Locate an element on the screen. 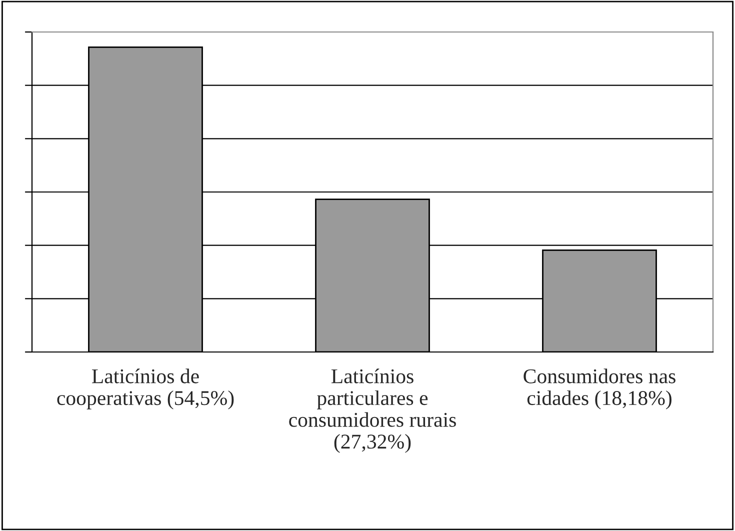 Image resolution: width=735 pixels, height=531 pixels. x-tick-label: Laticínios particulares e consumidores rurais (27,32%) is located at coordinates (372, 410).